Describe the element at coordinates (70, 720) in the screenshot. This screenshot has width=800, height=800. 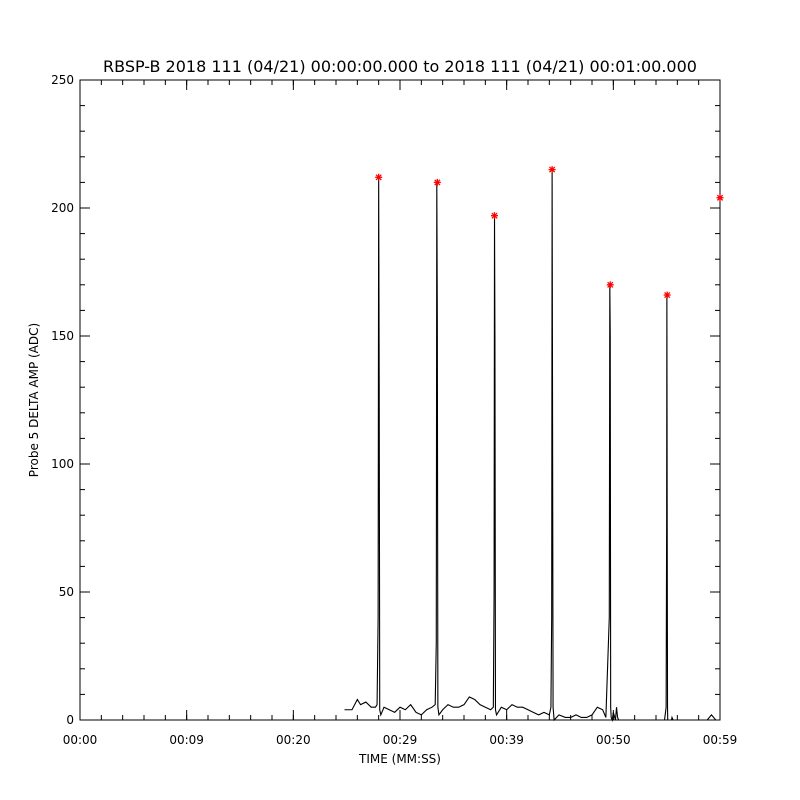
I see `y-tick-label: 0` at that location.